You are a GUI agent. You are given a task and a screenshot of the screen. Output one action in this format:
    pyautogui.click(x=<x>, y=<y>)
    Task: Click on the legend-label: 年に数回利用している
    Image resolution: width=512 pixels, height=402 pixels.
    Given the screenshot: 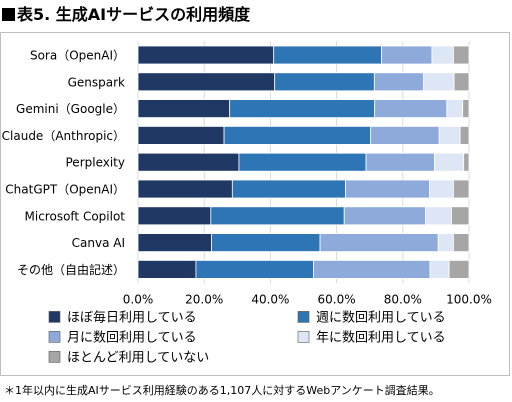 What is the action you would take?
    pyautogui.click(x=381, y=337)
    